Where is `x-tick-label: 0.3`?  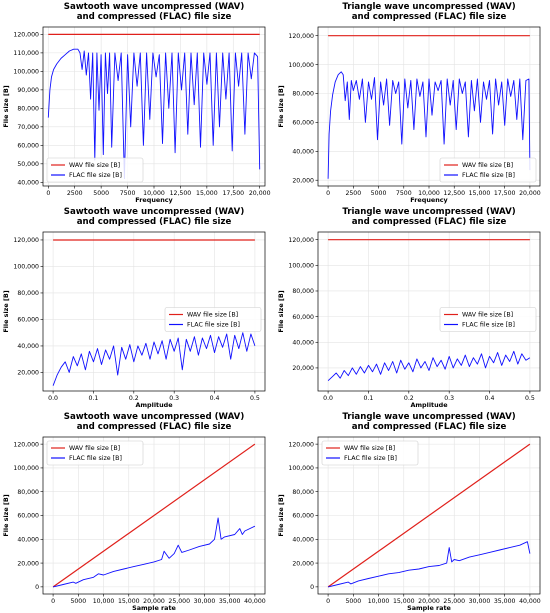 x-tick-label: 0.3 is located at coordinates (449, 398).